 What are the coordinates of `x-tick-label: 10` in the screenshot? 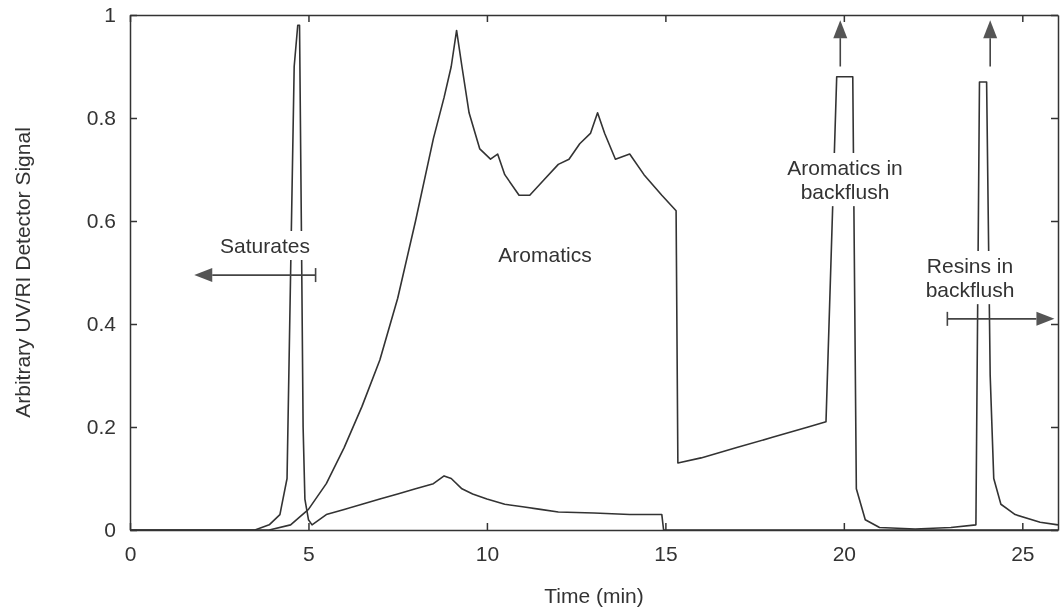 It's located at (487, 553).